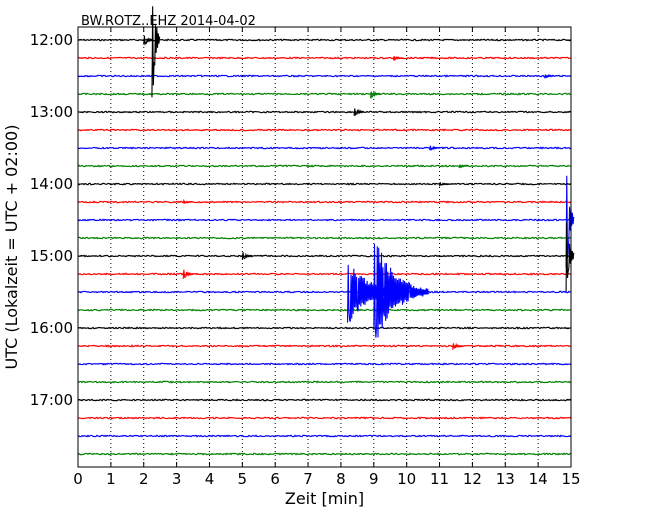 The width and height of the screenshot is (650, 520). Describe the element at coordinates (439, 479) in the screenshot. I see `x-tick-label: 11` at that location.